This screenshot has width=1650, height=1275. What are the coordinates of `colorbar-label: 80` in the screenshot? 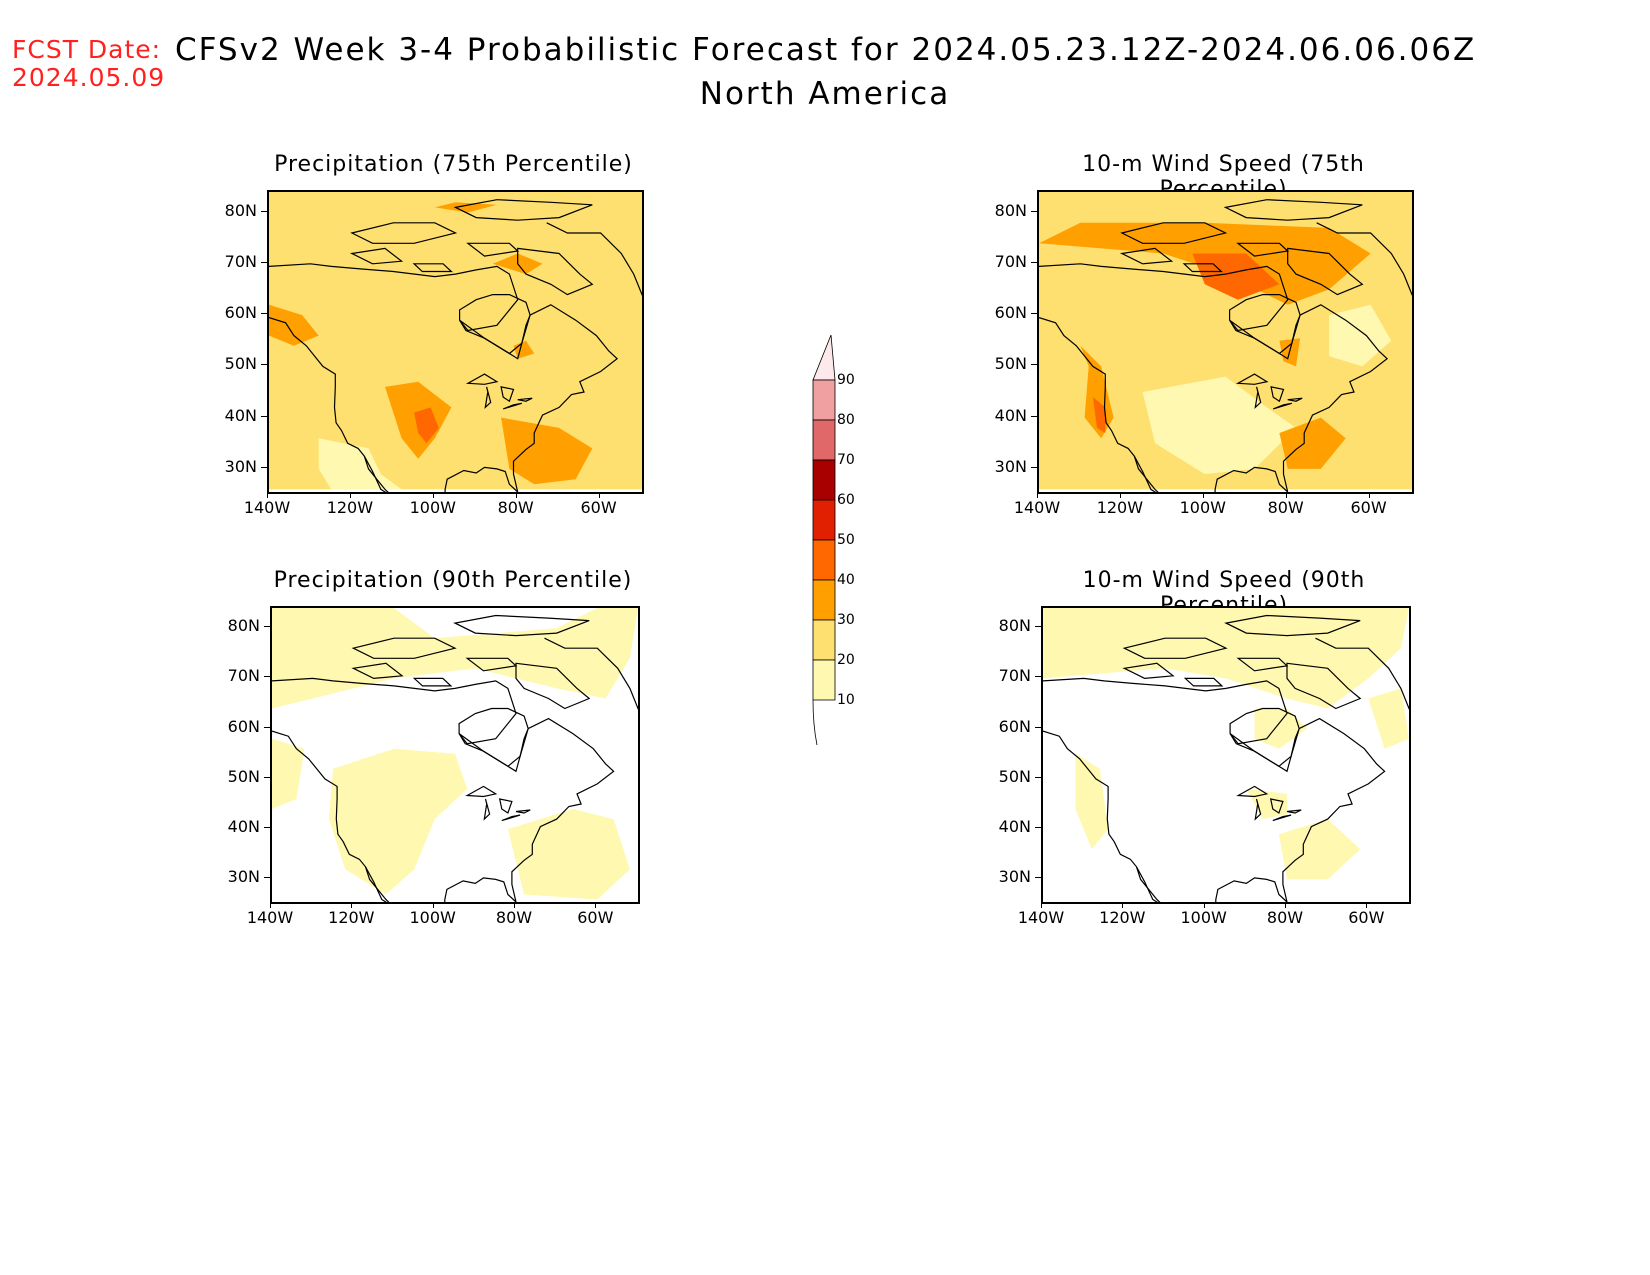 It's located at (846, 420).